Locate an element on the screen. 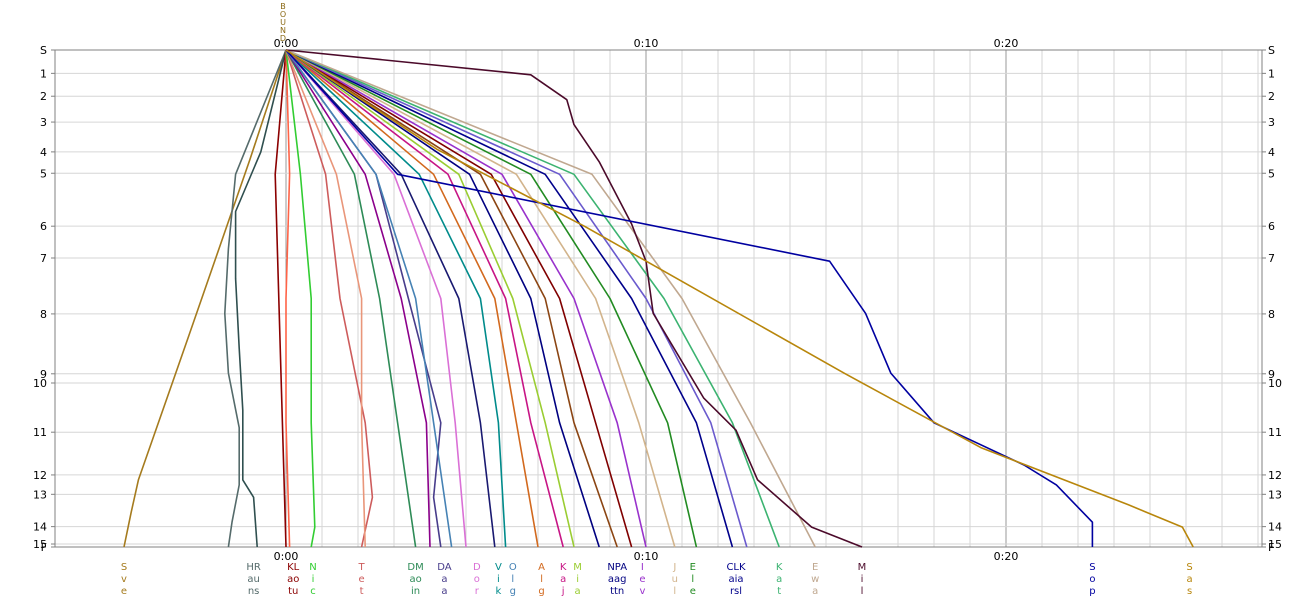  legend-label: tu is located at coordinates (293, 591).